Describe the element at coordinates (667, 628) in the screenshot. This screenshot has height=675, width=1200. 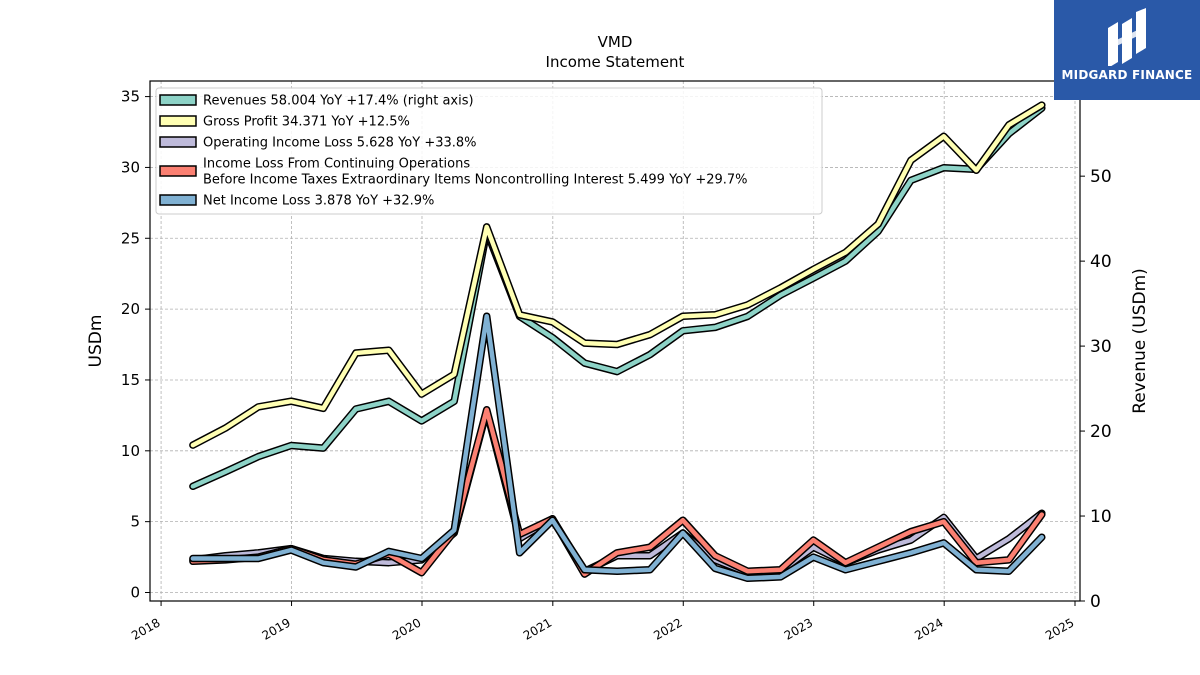
I see `x-tick-label: 2022` at that location.